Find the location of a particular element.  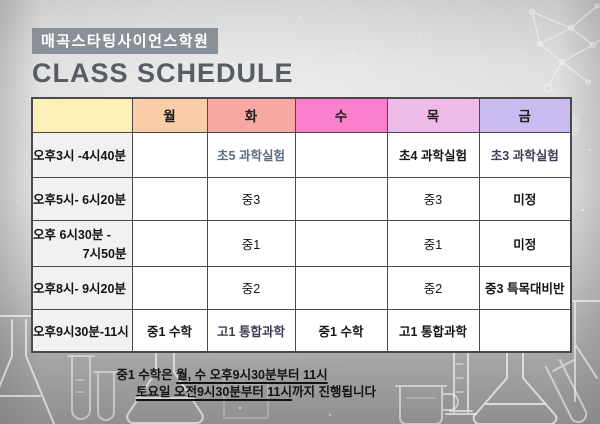

day-header-fri: 금 is located at coordinates (525, 115).